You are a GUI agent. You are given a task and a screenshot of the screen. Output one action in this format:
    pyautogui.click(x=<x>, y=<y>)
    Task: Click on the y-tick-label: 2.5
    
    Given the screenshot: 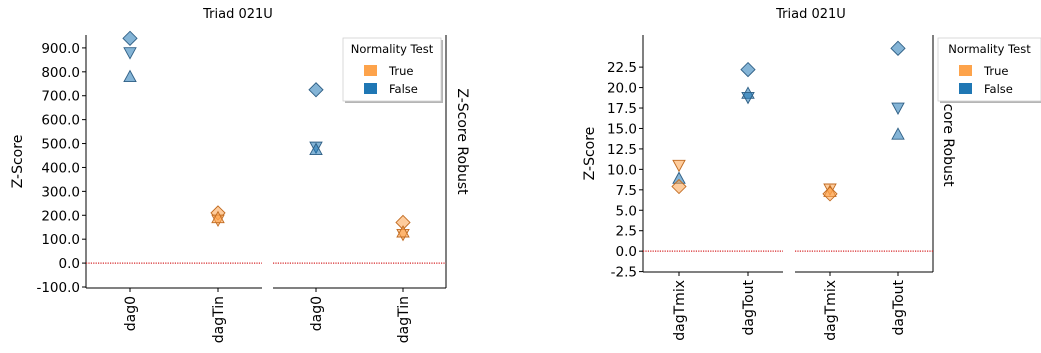 What is the action you would take?
    pyautogui.click(x=626, y=232)
    